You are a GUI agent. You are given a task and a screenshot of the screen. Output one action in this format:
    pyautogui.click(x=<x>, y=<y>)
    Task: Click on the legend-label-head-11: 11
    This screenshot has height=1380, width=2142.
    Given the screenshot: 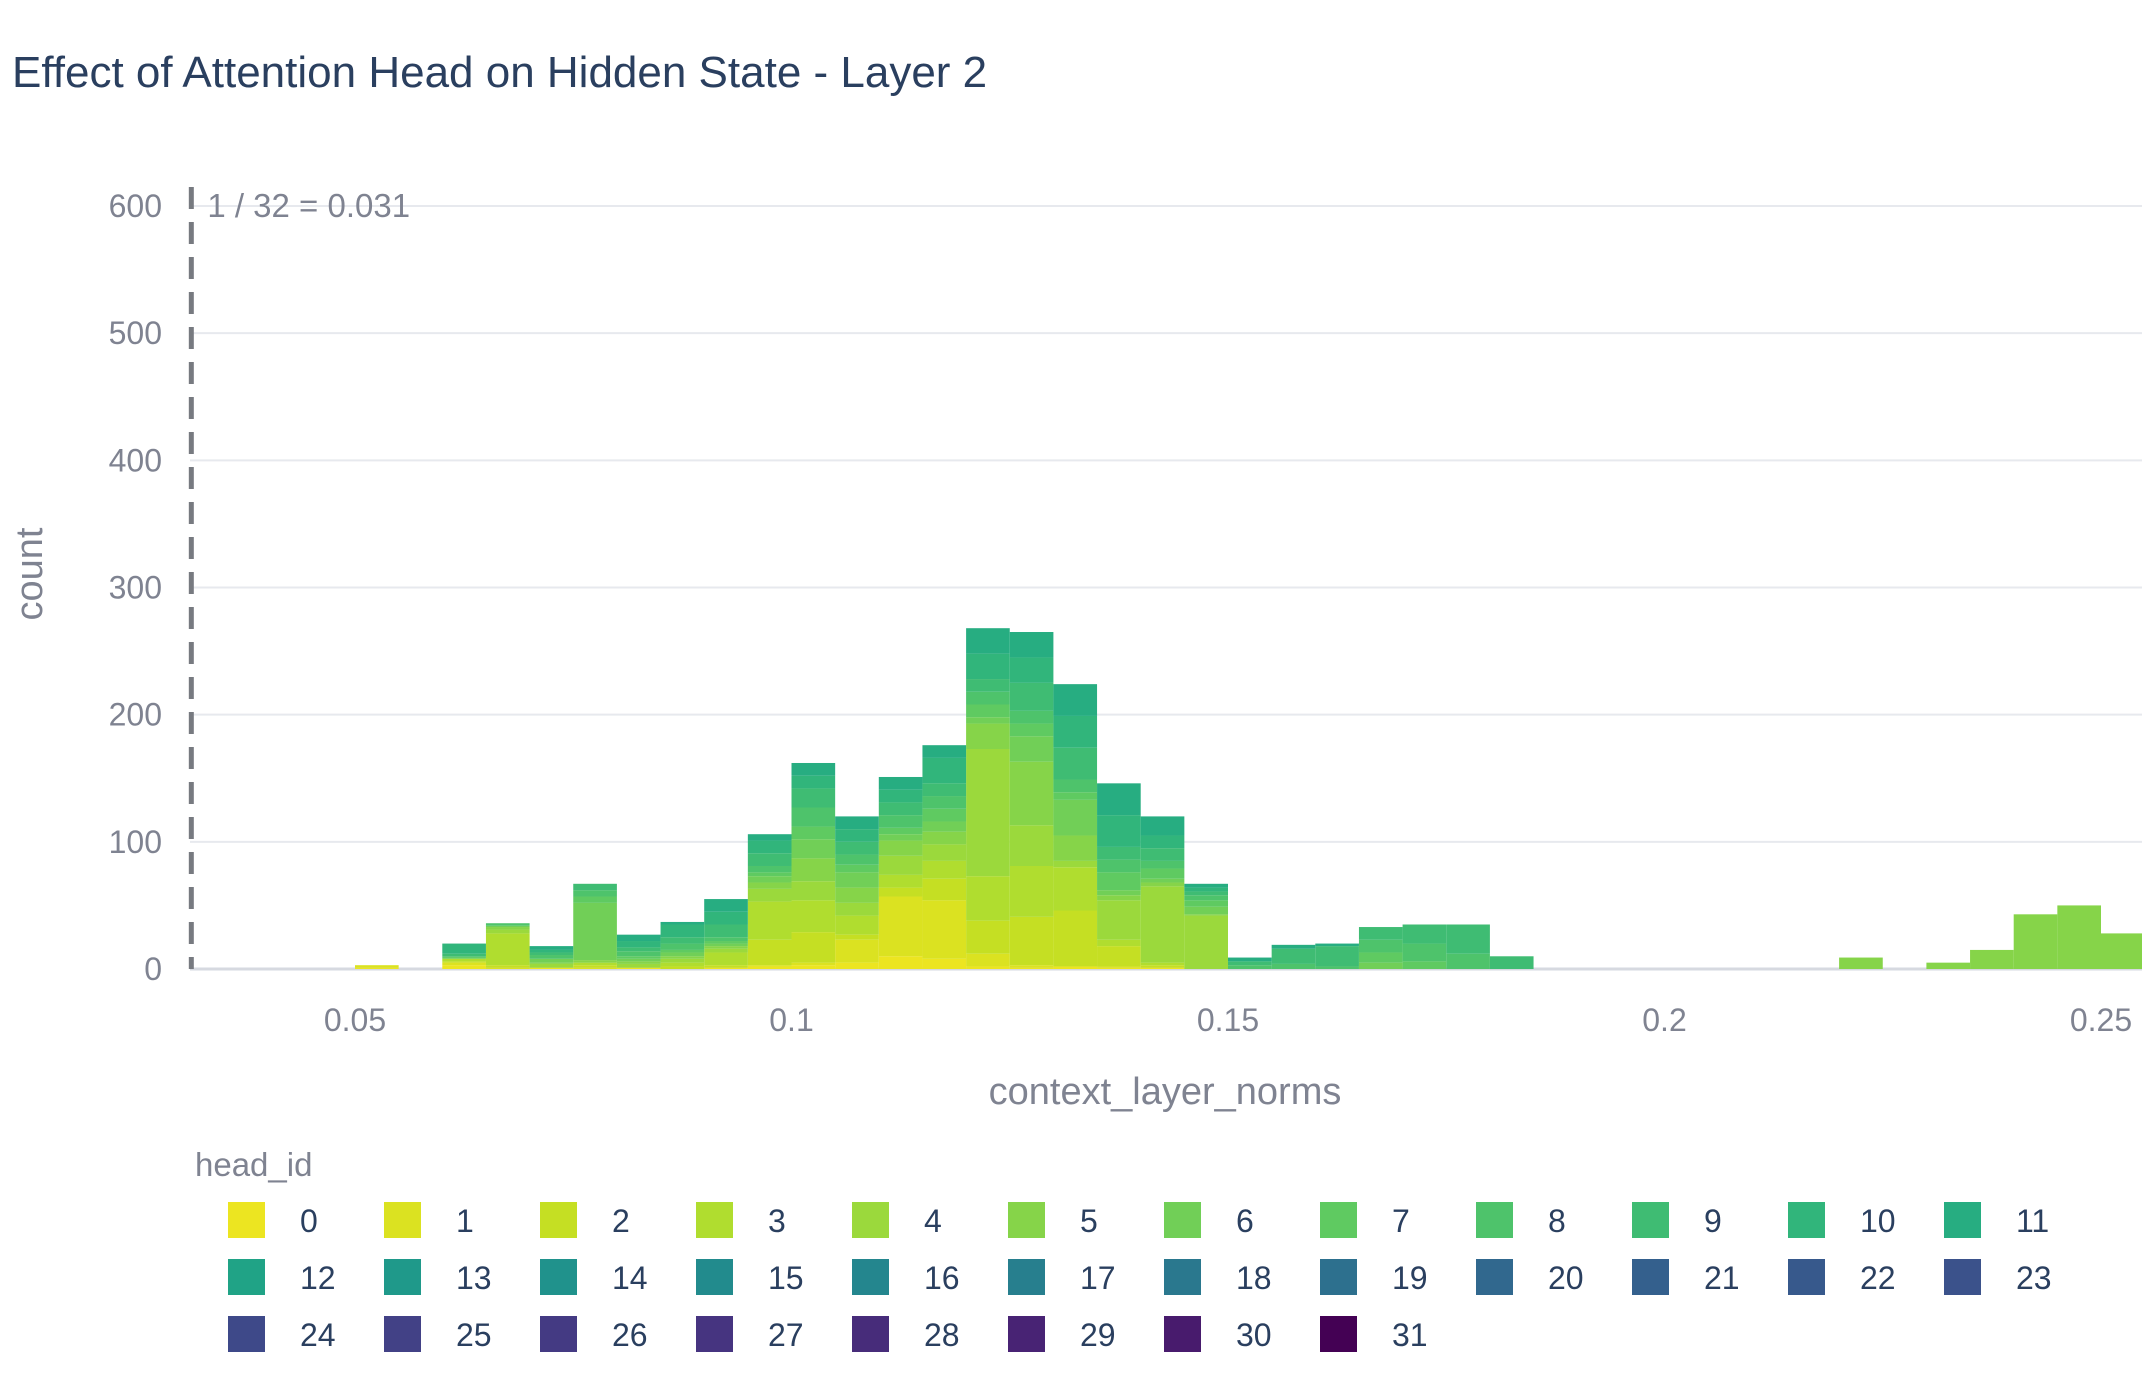 What is the action you would take?
    pyautogui.click(x=2032, y=1221)
    